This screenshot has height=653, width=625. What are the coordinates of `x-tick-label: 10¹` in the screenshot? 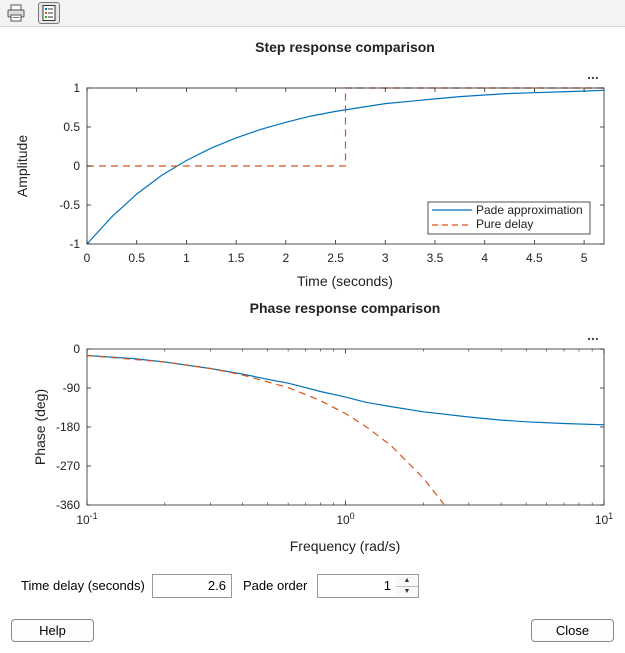 It's located at (604, 519).